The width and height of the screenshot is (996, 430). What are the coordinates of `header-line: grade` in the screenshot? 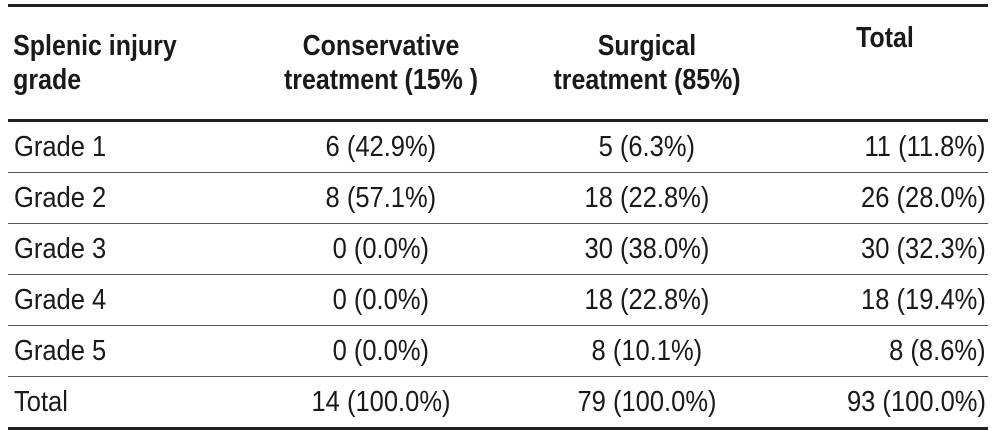 It's located at (47, 80).